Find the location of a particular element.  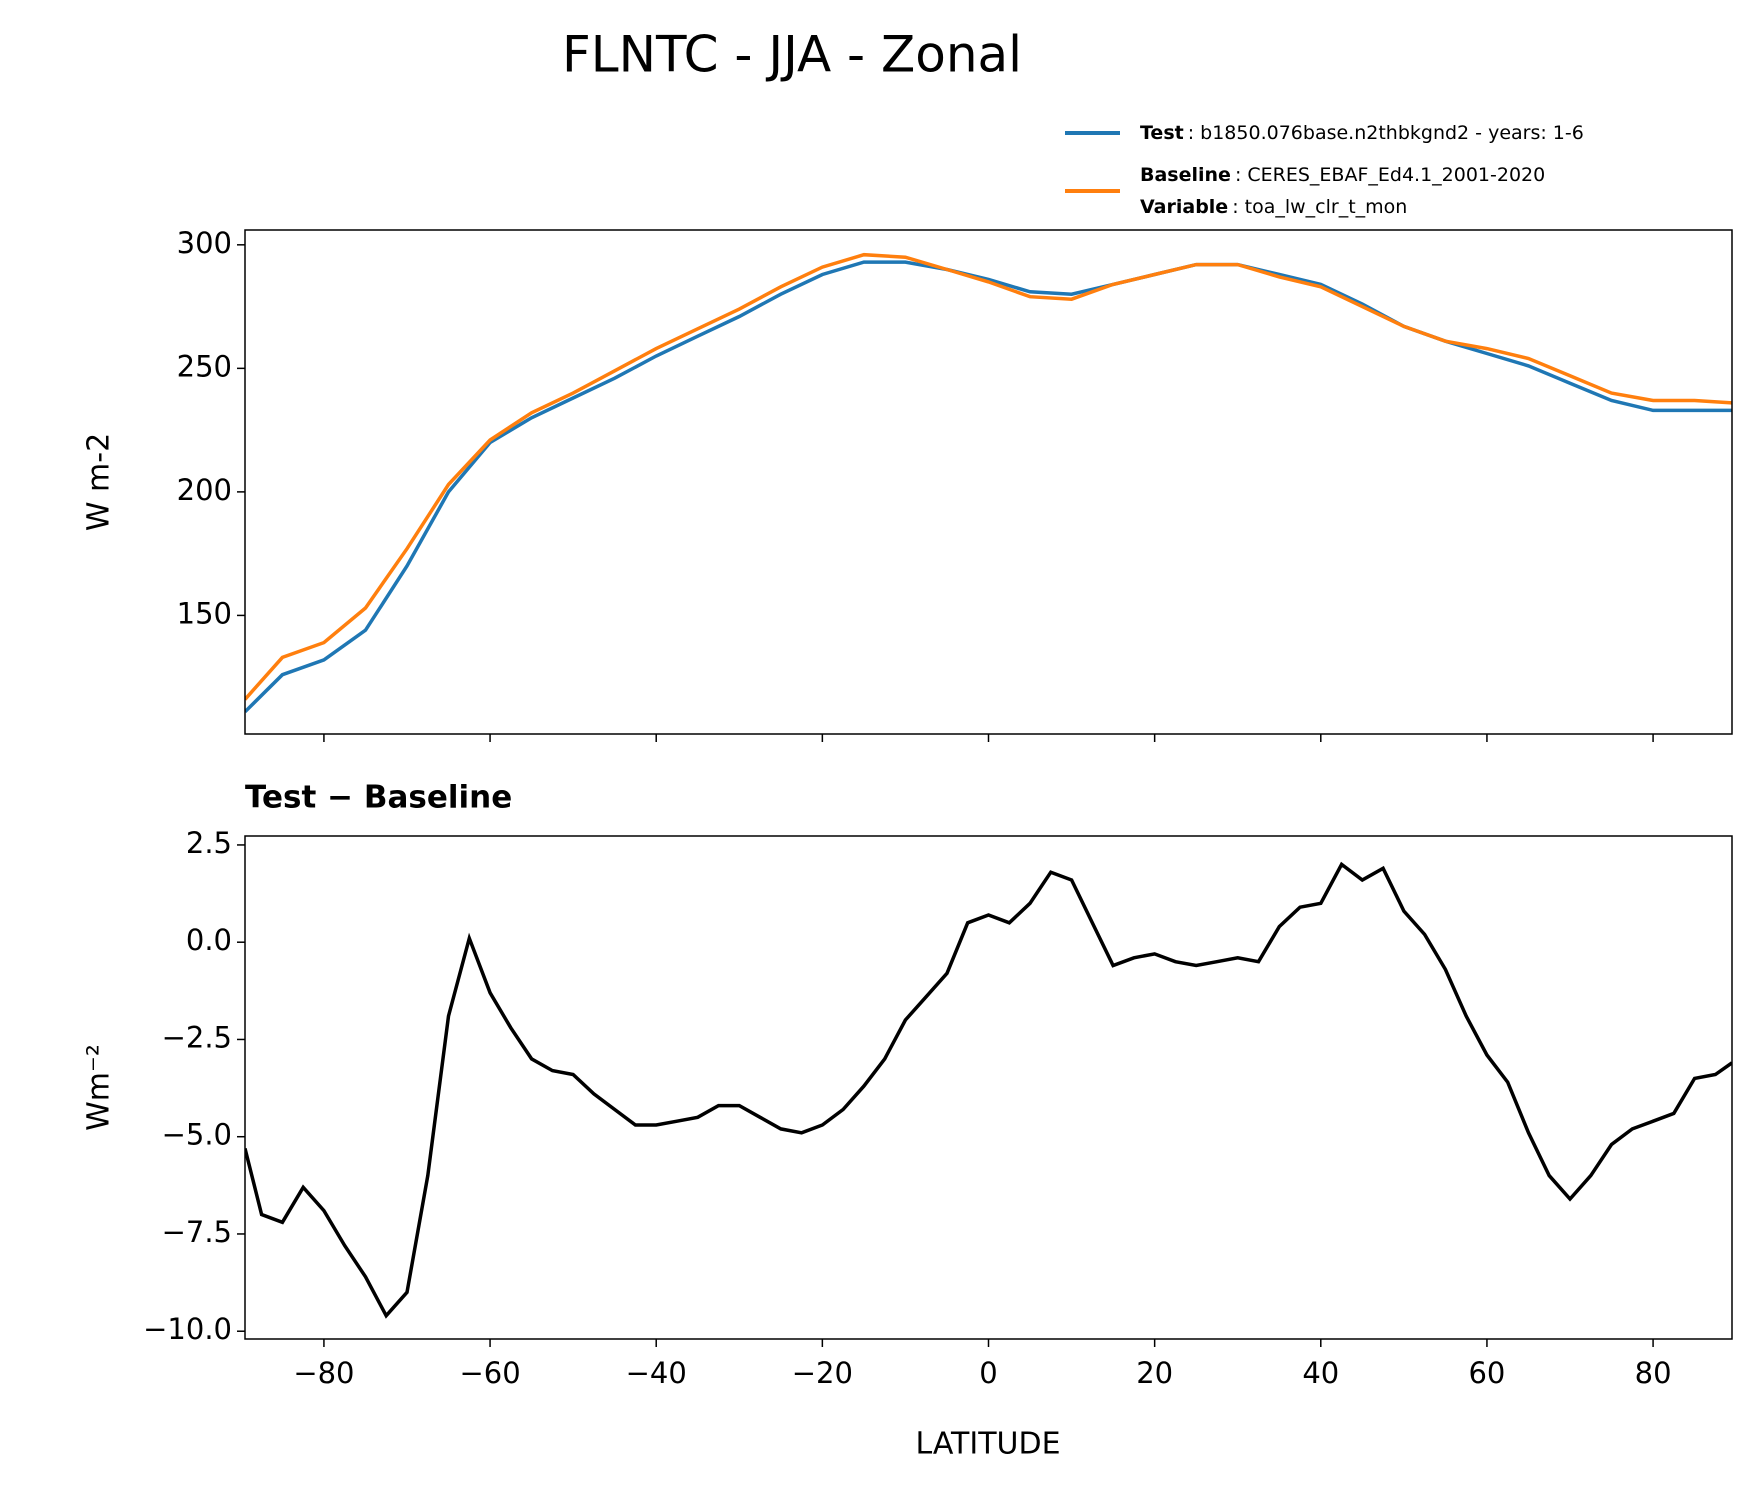

x-tick-label: 60 is located at coordinates (1486, 1373).